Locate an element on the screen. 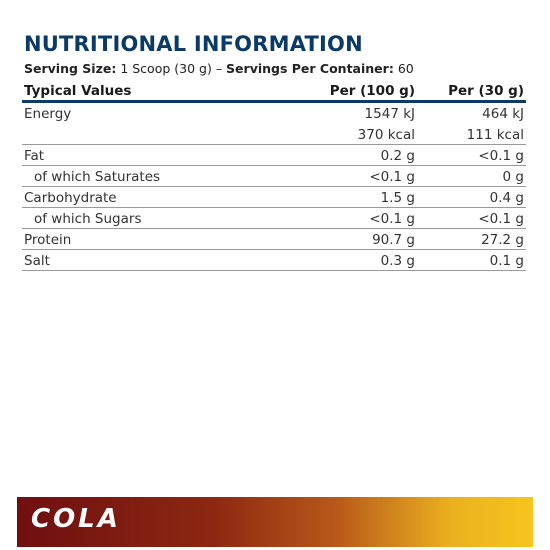  flavour-name: COLA is located at coordinates (76, 519).